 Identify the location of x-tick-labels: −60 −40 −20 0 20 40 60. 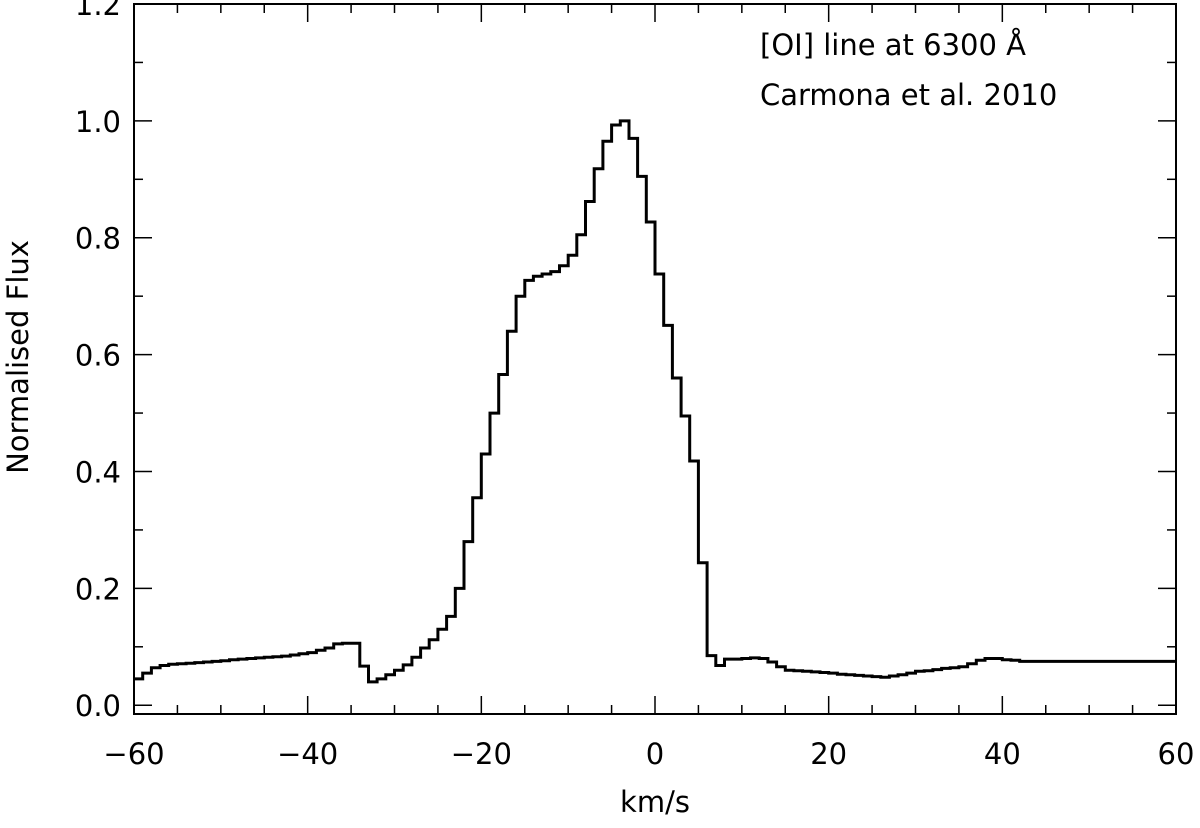
(648, 754).